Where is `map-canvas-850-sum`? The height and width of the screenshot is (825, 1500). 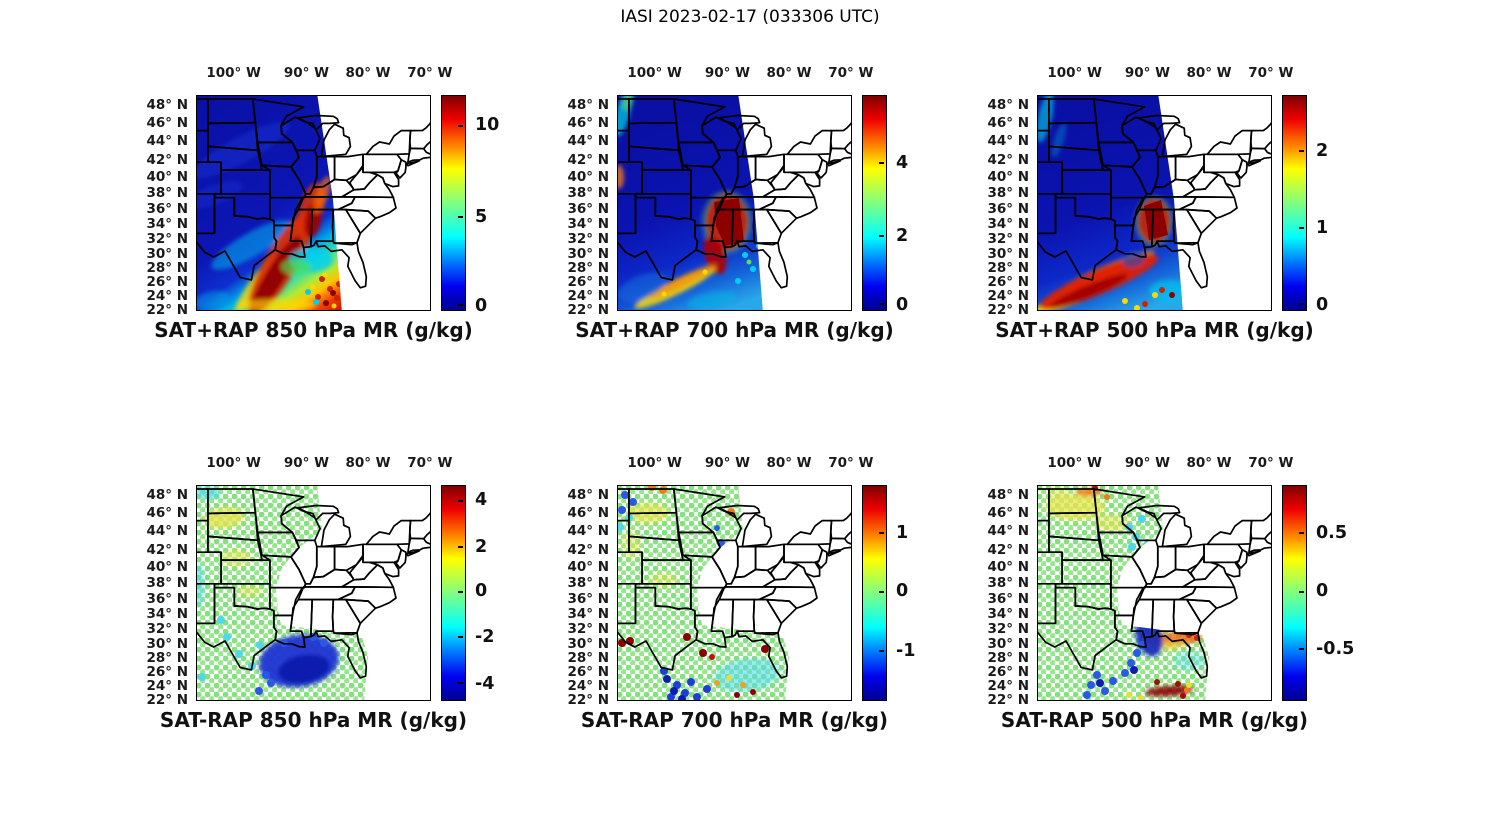
map-canvas-850-sum is located at coordinates (313, 203).